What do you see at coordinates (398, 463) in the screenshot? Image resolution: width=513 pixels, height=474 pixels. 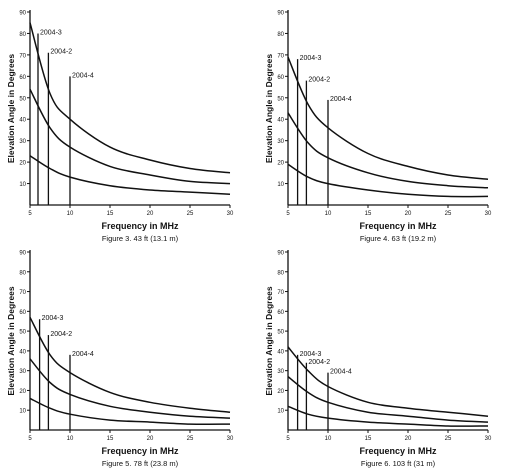 I see `figure-caption: Figure 6. 103 ft (31 m)` at bounding box center [398, 463].